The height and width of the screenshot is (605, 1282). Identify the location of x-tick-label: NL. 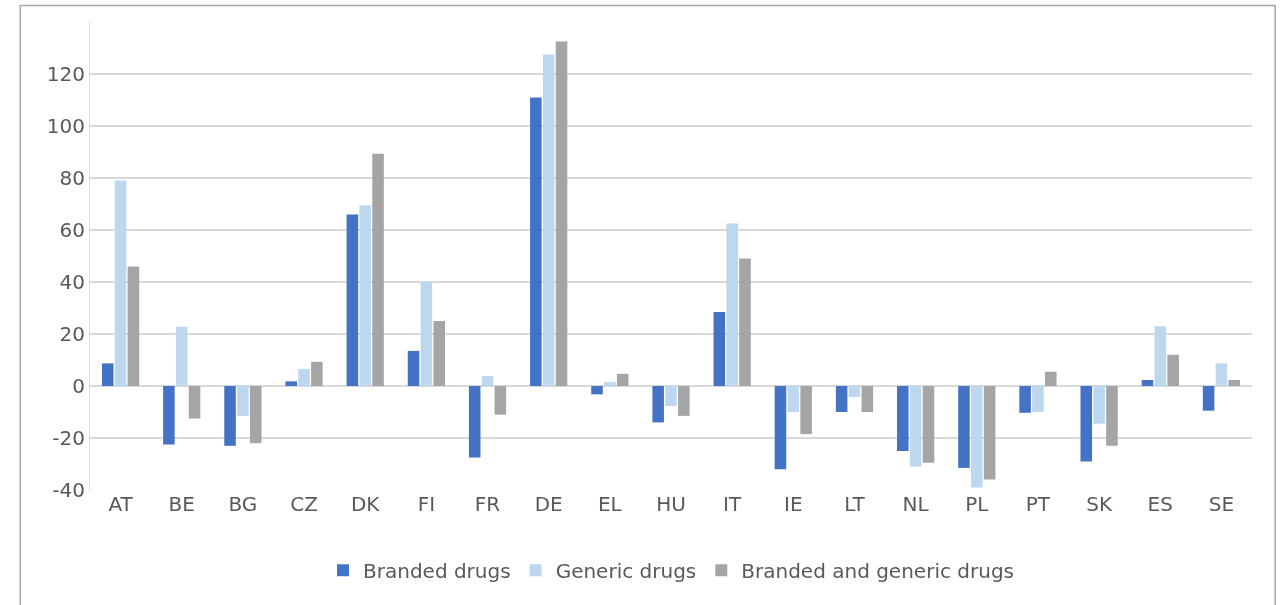
(916, 504).